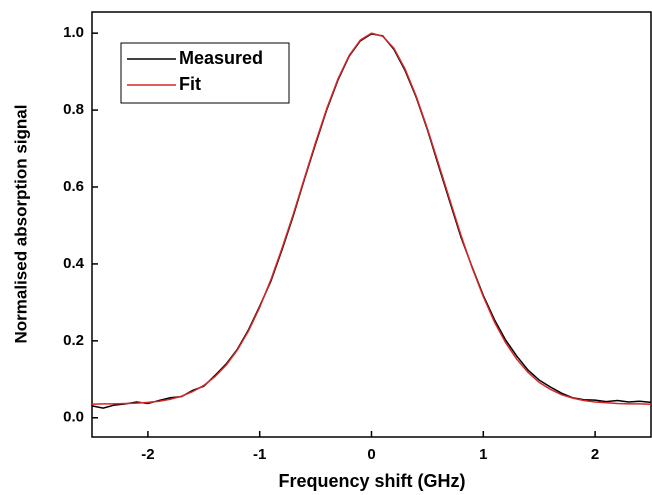  I want to click on x-axis-label: Frequency shift (GHz), so click(371, 481).